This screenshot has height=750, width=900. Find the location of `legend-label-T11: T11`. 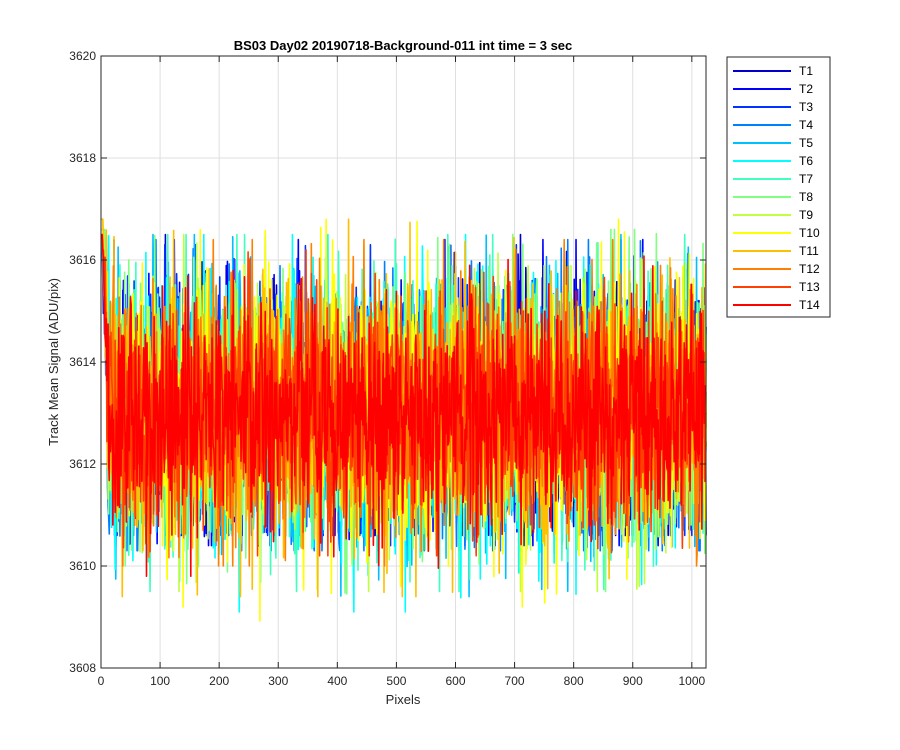

legend-label-T11: T11 is located at coordinates (809, 251).